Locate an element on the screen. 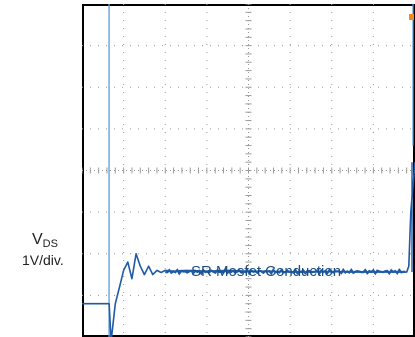 The image size is (415, 337). y-axis-subscript: DS is located at coordinates (50, 244).